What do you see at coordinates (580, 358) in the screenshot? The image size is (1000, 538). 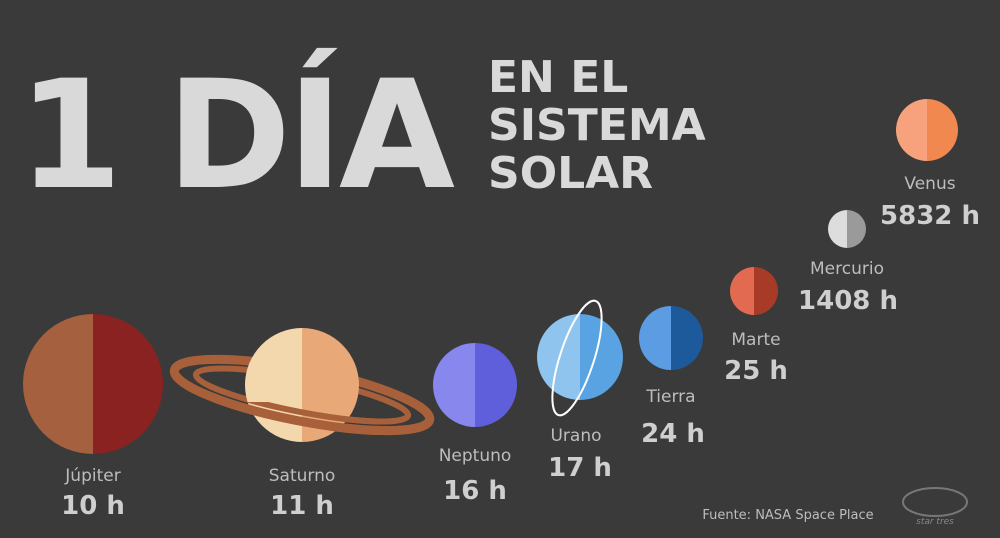 I see `uranus` at bounding box center [580, 358].